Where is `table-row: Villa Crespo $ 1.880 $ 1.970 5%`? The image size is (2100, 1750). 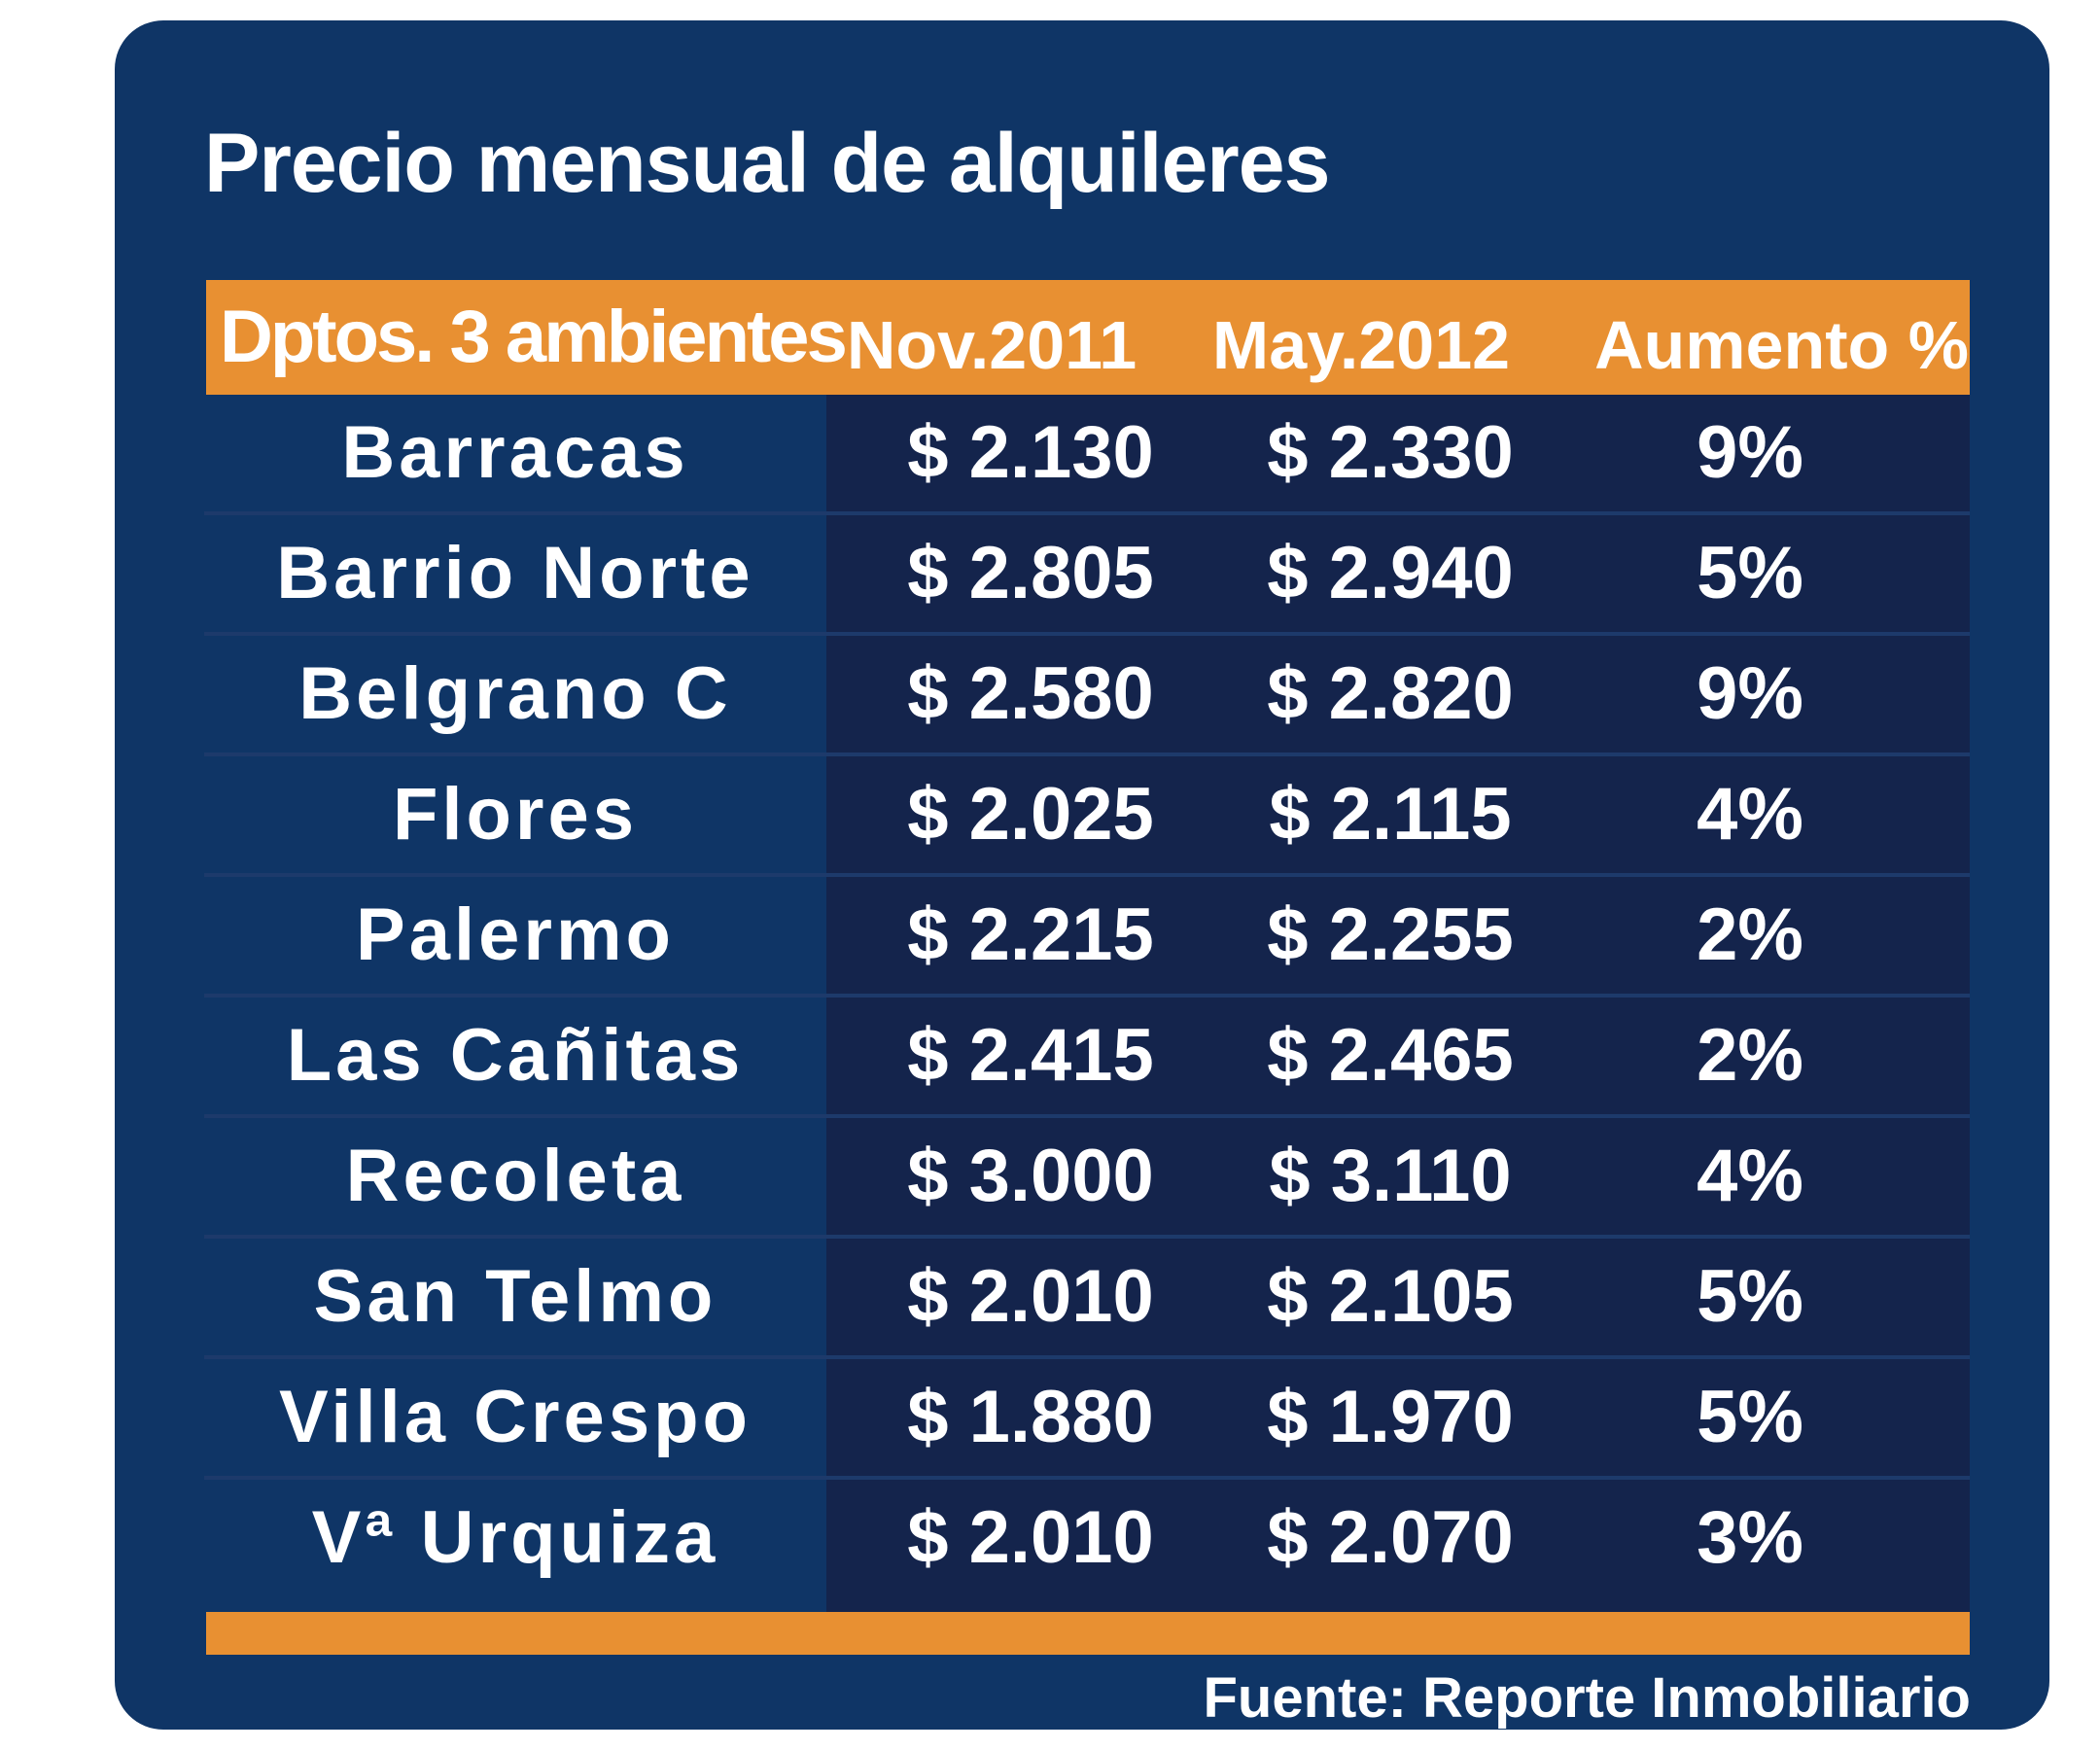
table-row: Villa Crespo $ 1.880 $ 1.970 5% is located at coordinates (1087, 1419).